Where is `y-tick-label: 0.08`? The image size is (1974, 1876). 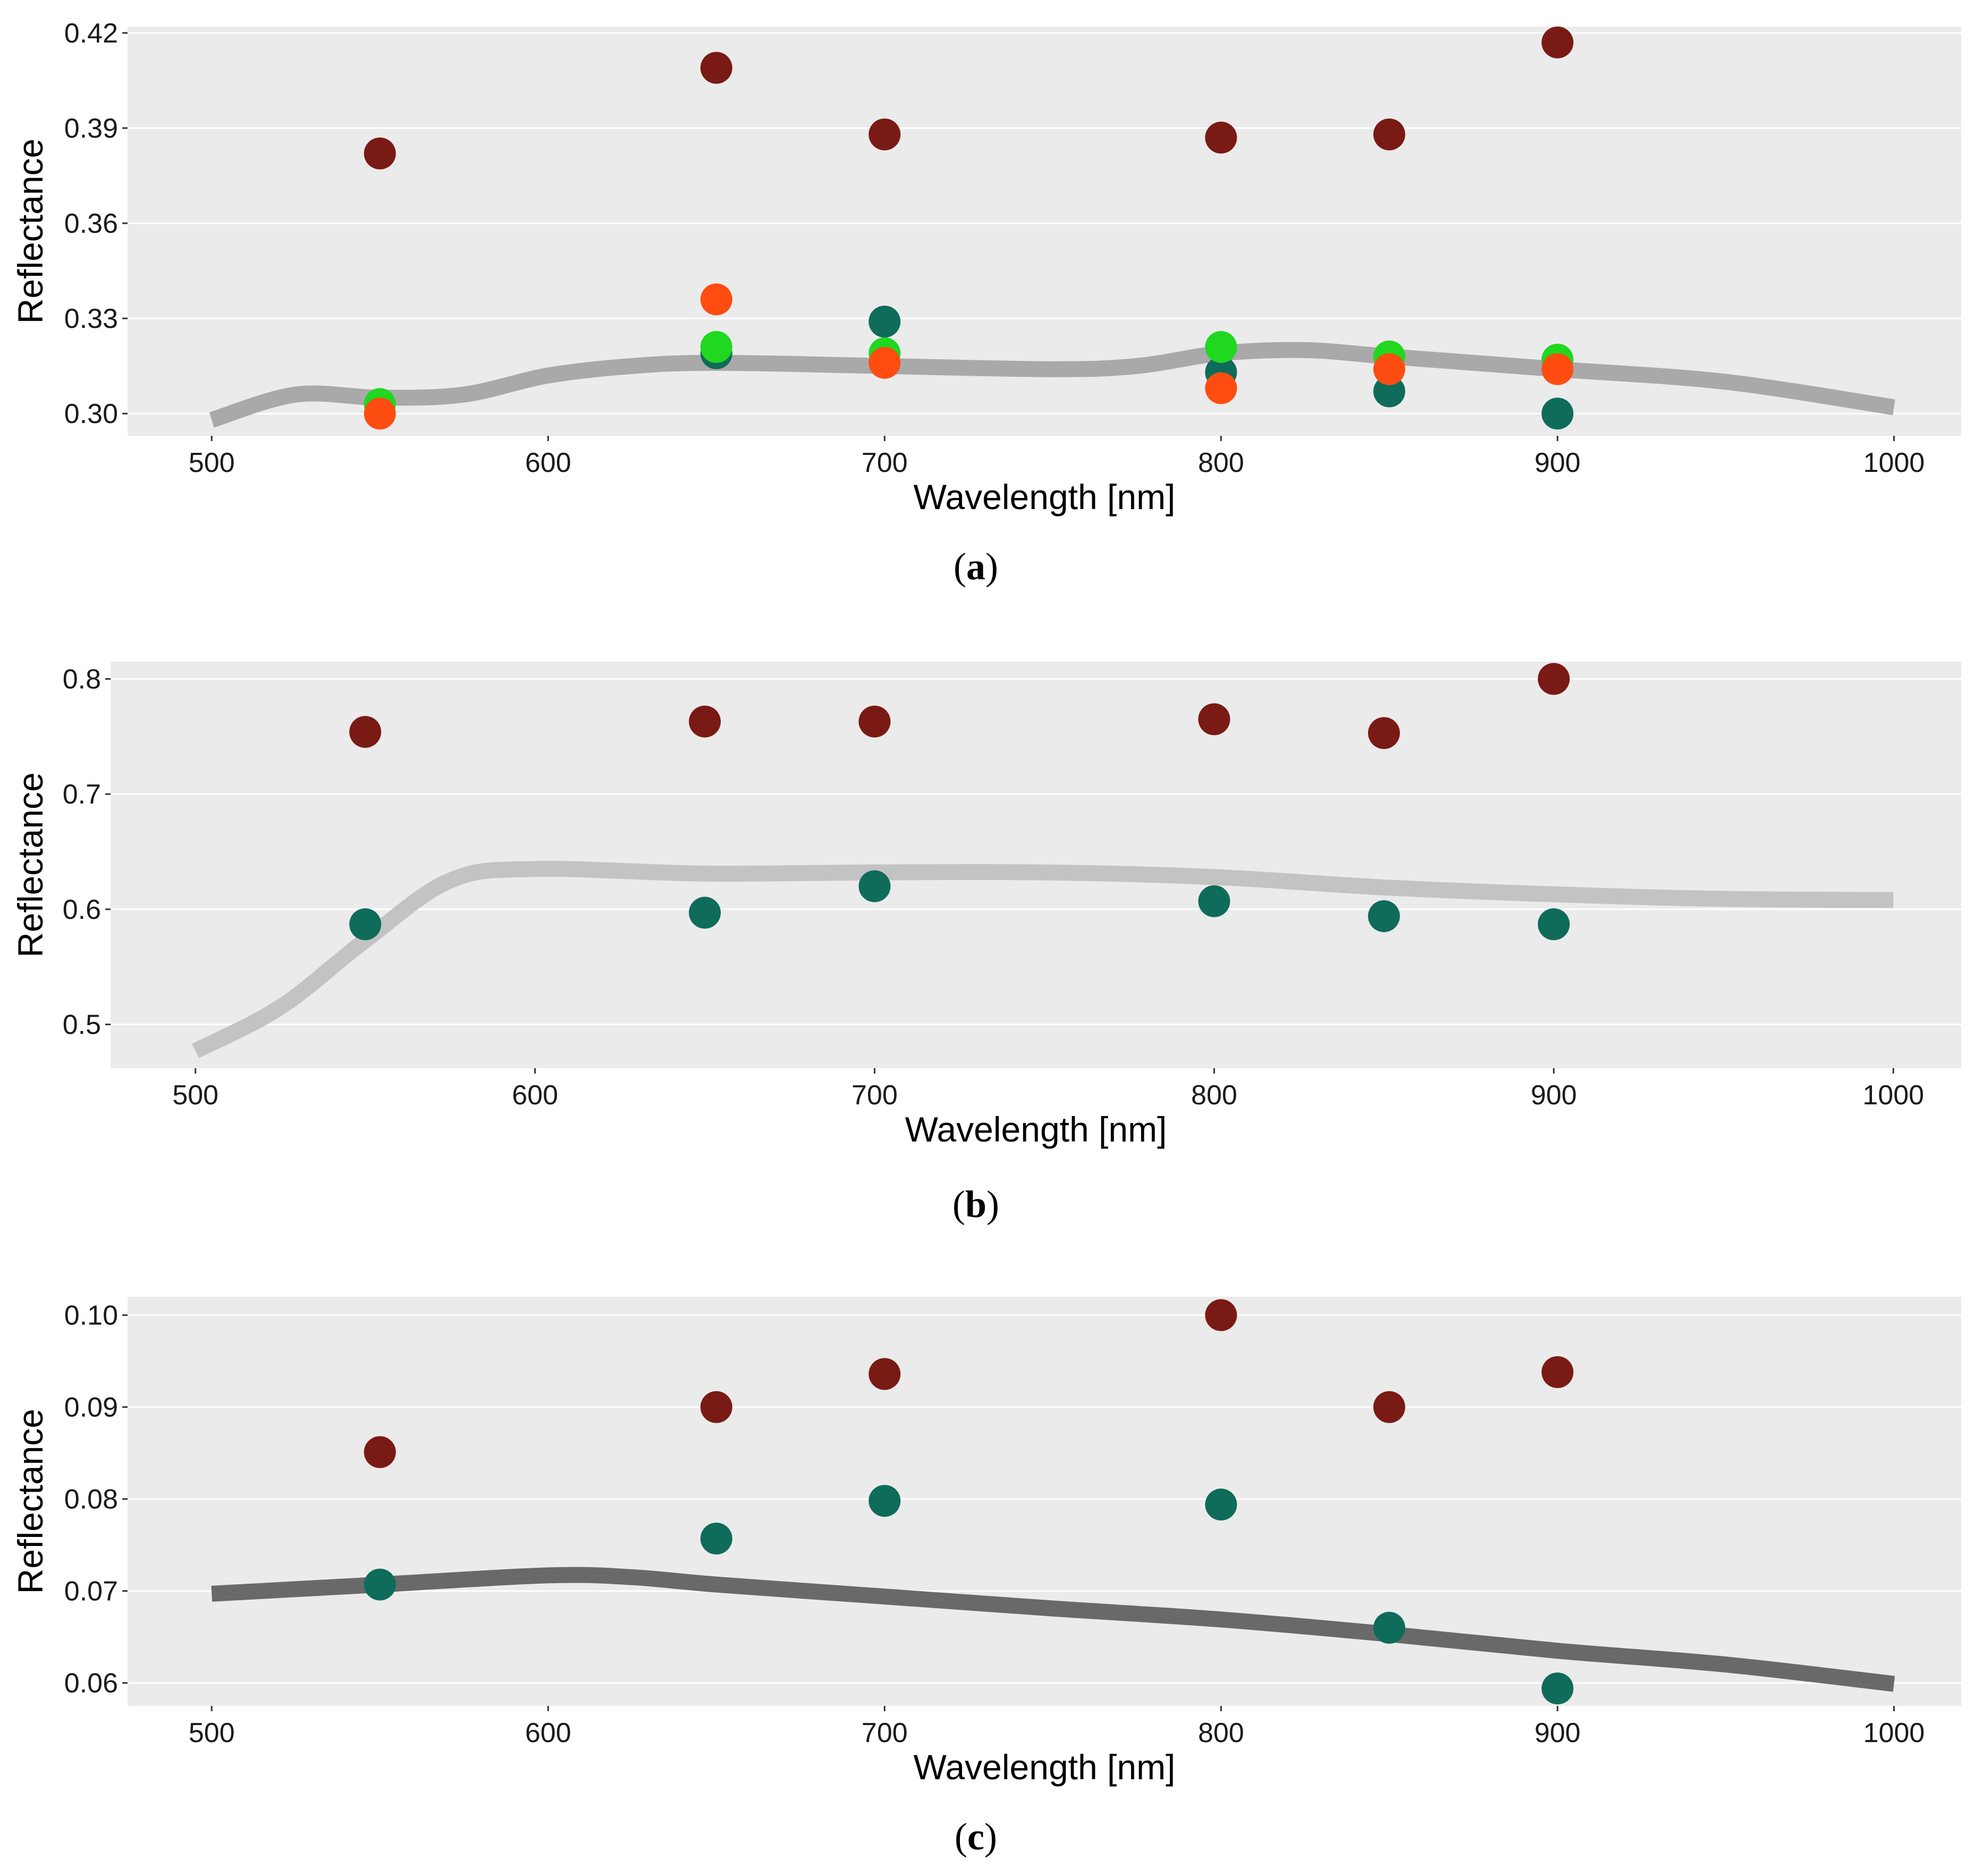 y-tick-label: 0.08 is located at coordinates (91, 1499).